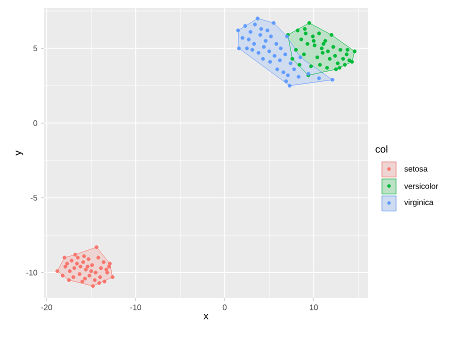 This screenshot has width=474, height=339. What do you see at coordinates (382, 149) in the screenshot?
I see `legend-title: col` at bounding box center [382, 149].